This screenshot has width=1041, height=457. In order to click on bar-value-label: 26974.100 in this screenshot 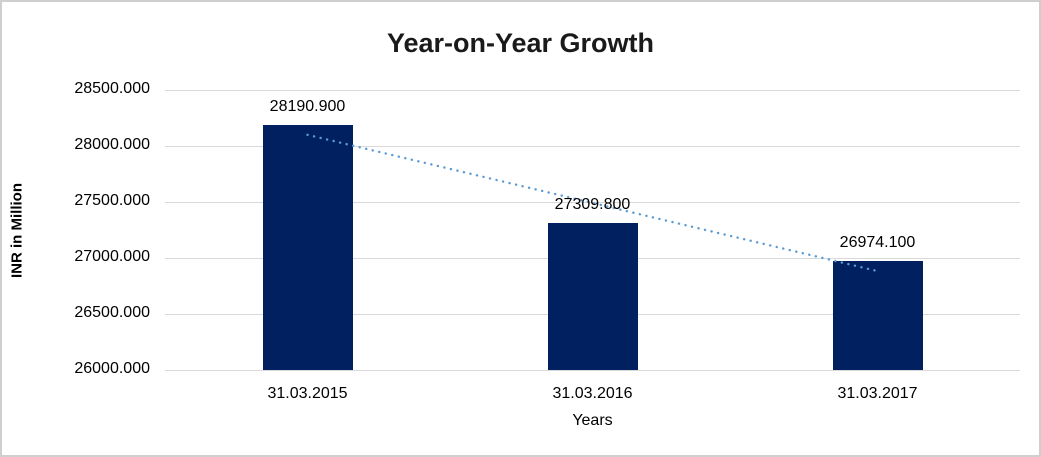, I will do `click(877, 242)`.